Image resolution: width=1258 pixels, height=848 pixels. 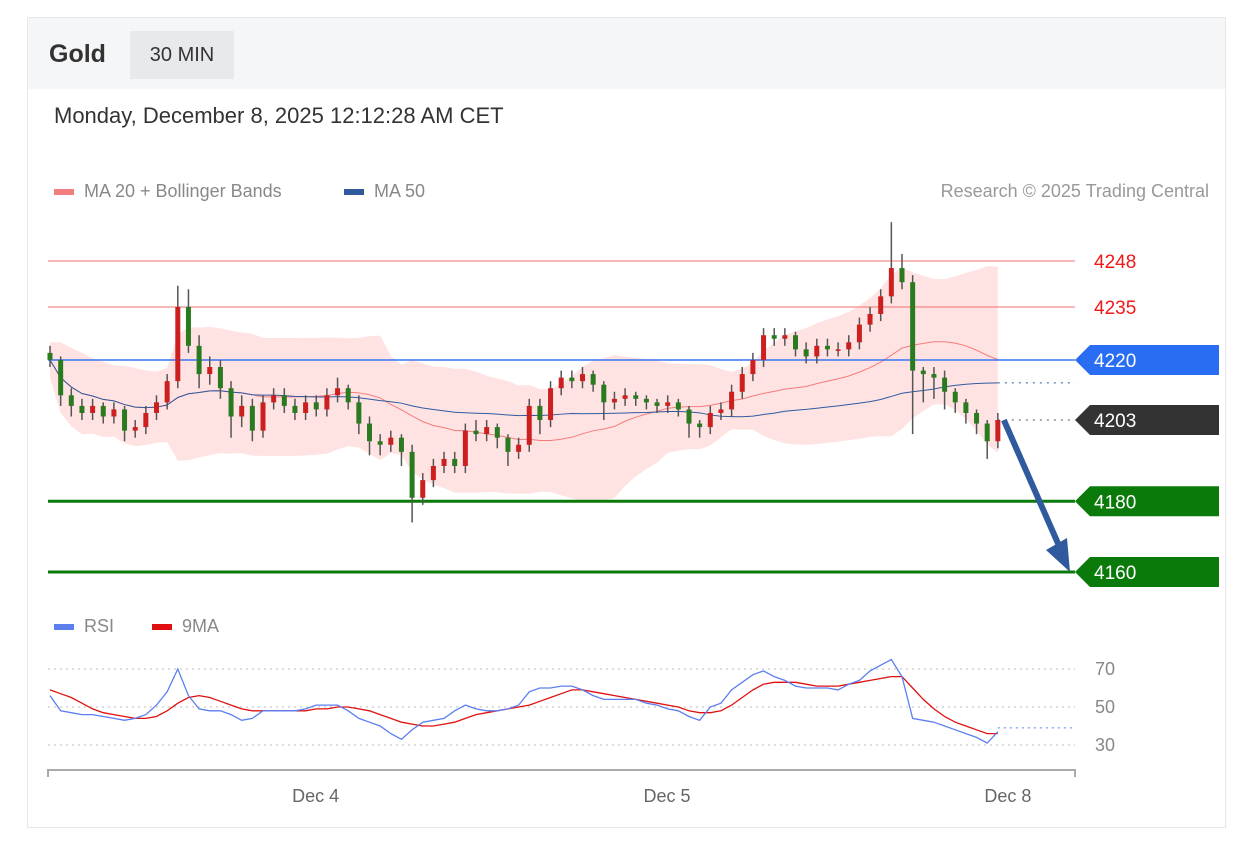 What do you see at coordinates (354, 191) in the screenshot?
I see `ma50-swatch` at bounding box center [354, 191].